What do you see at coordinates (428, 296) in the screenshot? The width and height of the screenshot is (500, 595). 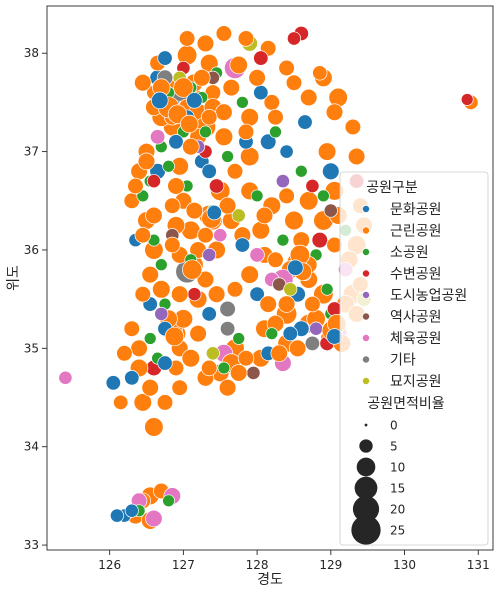 I see `legend-label: 도시농업공원` at bounding box center [428, 296].